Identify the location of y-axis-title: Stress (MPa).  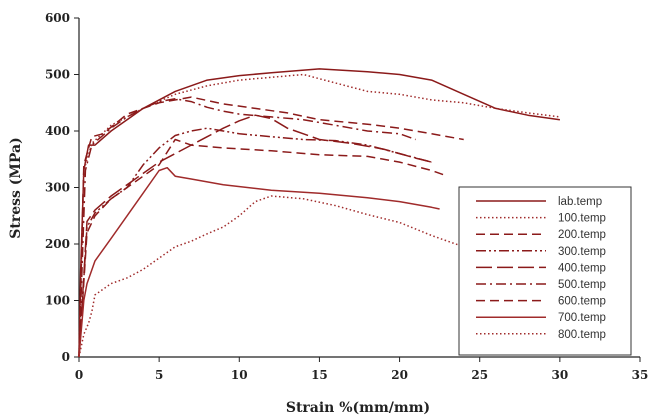
(16, 187).